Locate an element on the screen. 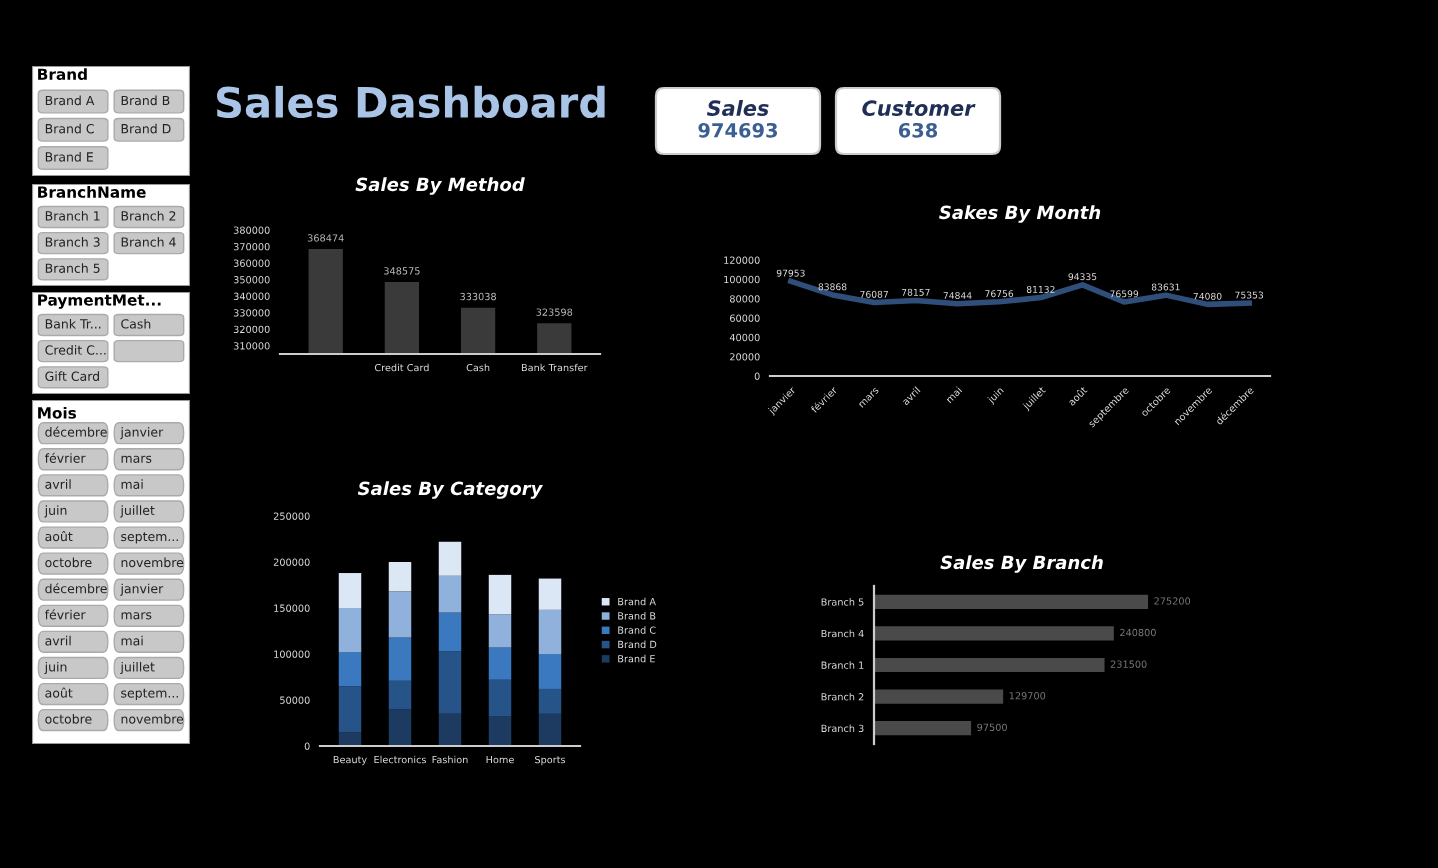 This screenshot has height=868, width=1438. text: Sales Dashboard is located at coordinates (410, 102).